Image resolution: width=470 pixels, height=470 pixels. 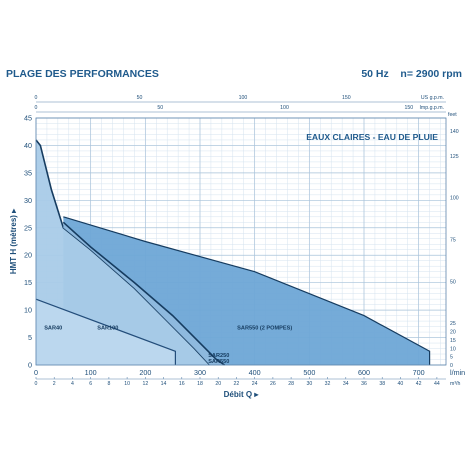 What do you see at coordinates (291, 384) in the screenshot?
I see `m3h-tick-label: 28` at bounding box center [291, 384].